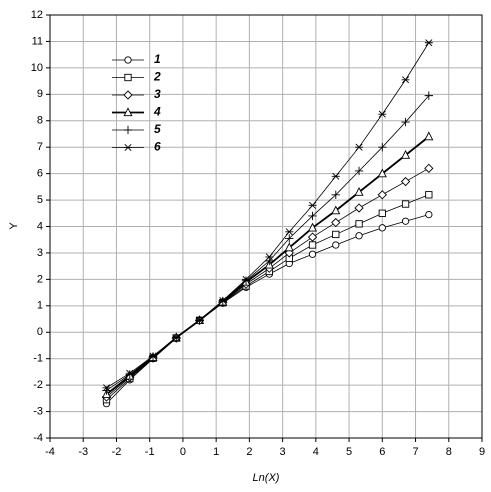 The width and height of the screenshot is (491, 492). What do you see at coordinates (38, 385) in the screenshot?
I see `y-tick-label: -2` at bounding box center [38, 385].